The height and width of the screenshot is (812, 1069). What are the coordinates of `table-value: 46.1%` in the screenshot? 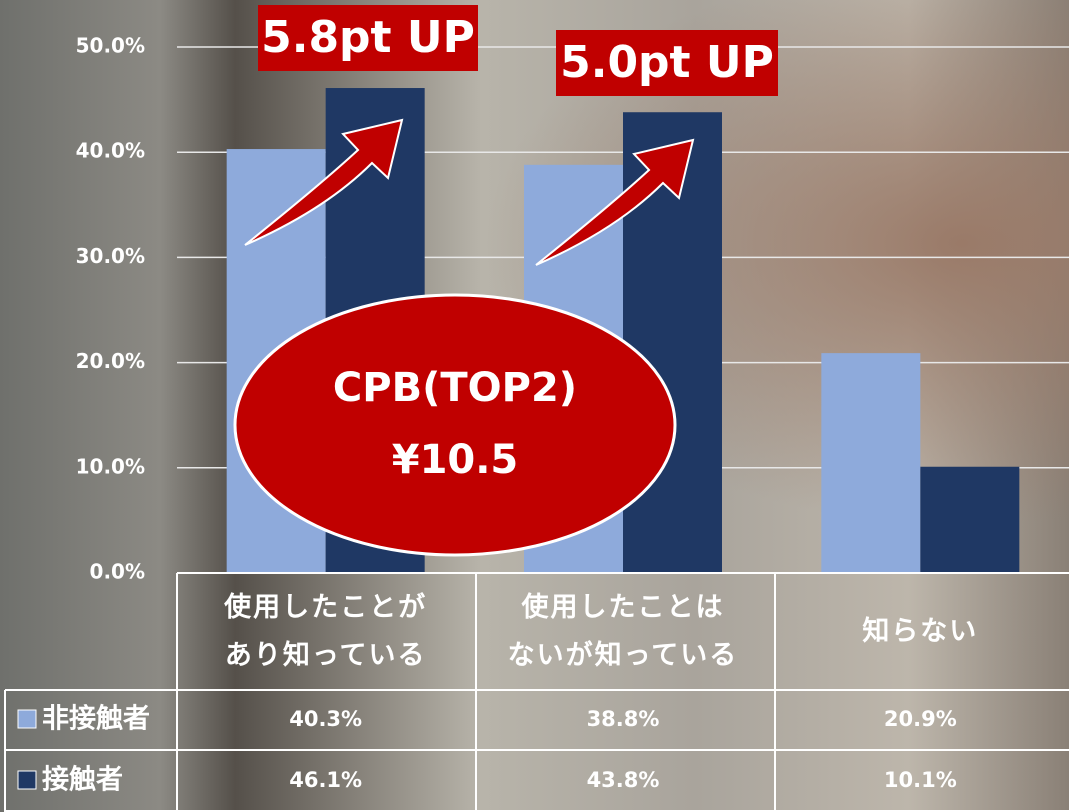 It's located at (325, 780).